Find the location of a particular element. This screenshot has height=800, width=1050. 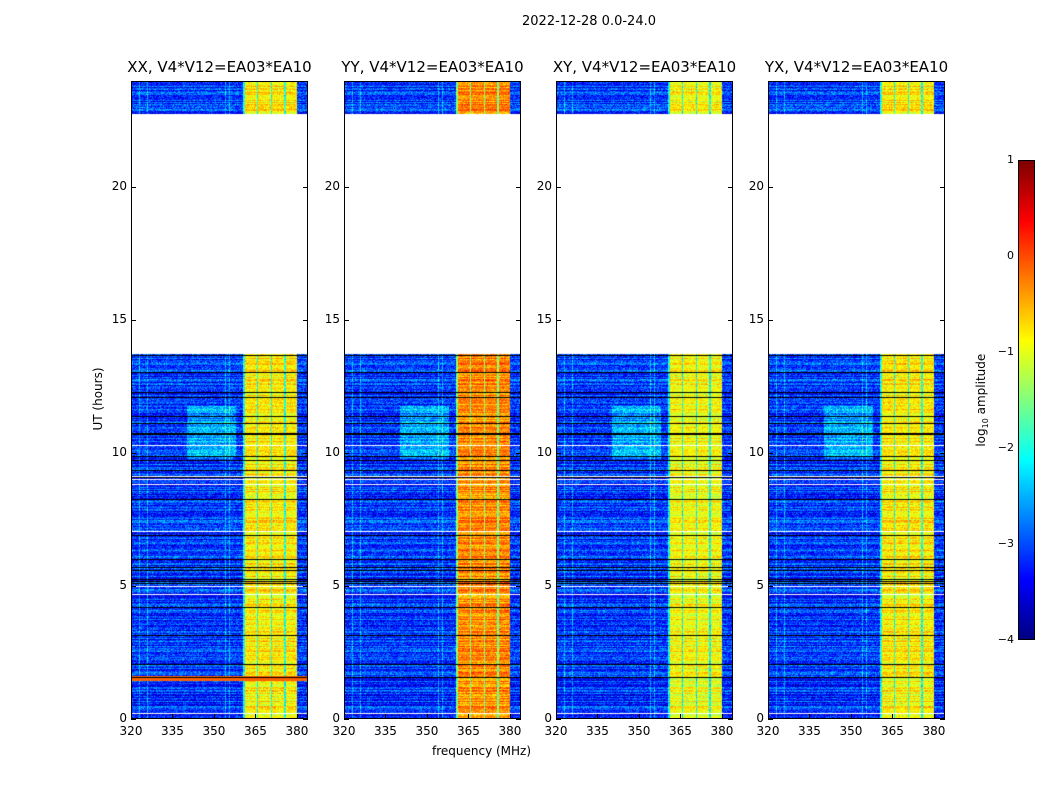

figure-title: 2022-12-28 0.0-24.0 is located at coordinates (589, 21).